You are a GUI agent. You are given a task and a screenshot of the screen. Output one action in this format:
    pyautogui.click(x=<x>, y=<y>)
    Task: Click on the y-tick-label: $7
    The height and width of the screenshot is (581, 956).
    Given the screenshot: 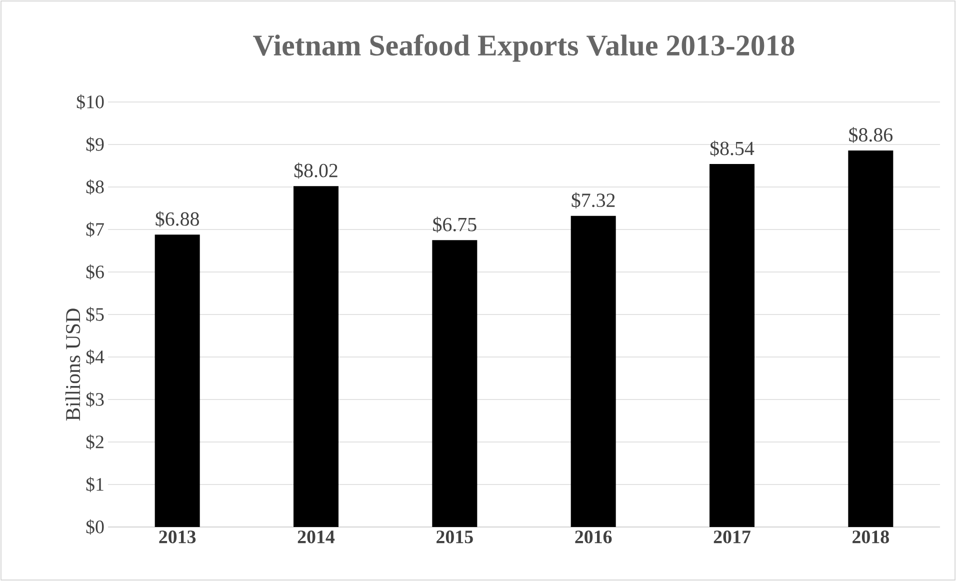 What is the action you would take?
    pyautogui.click(x=95, y=230)
    